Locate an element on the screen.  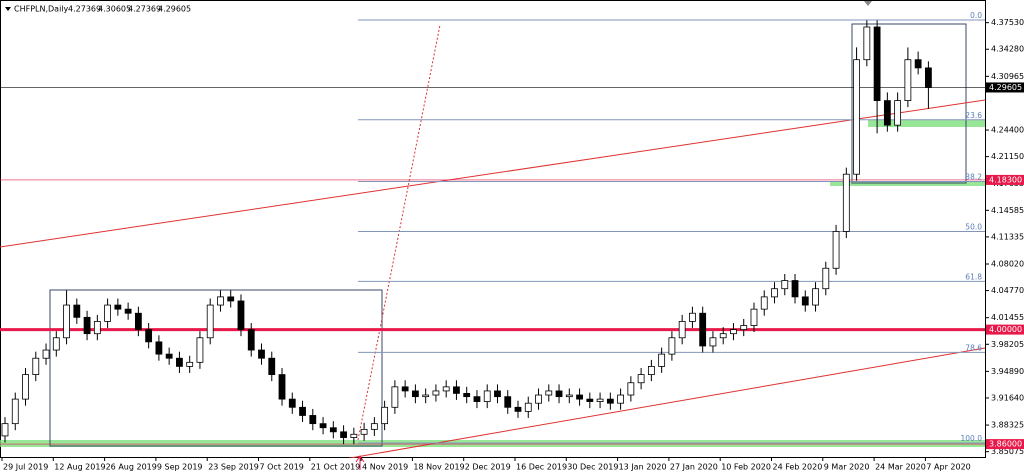
x-tick-label: 7 Oct 2019 is located at coordinates (282, 467).